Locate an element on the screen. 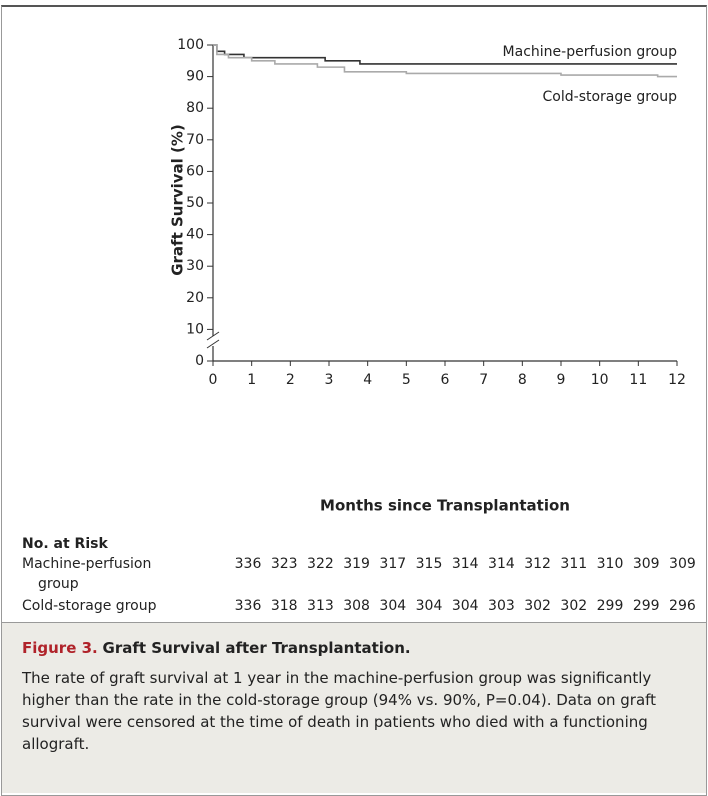 The height and width of the screenshot is (796, 708). risk-value: 296 is located at coordinates (682, 606).